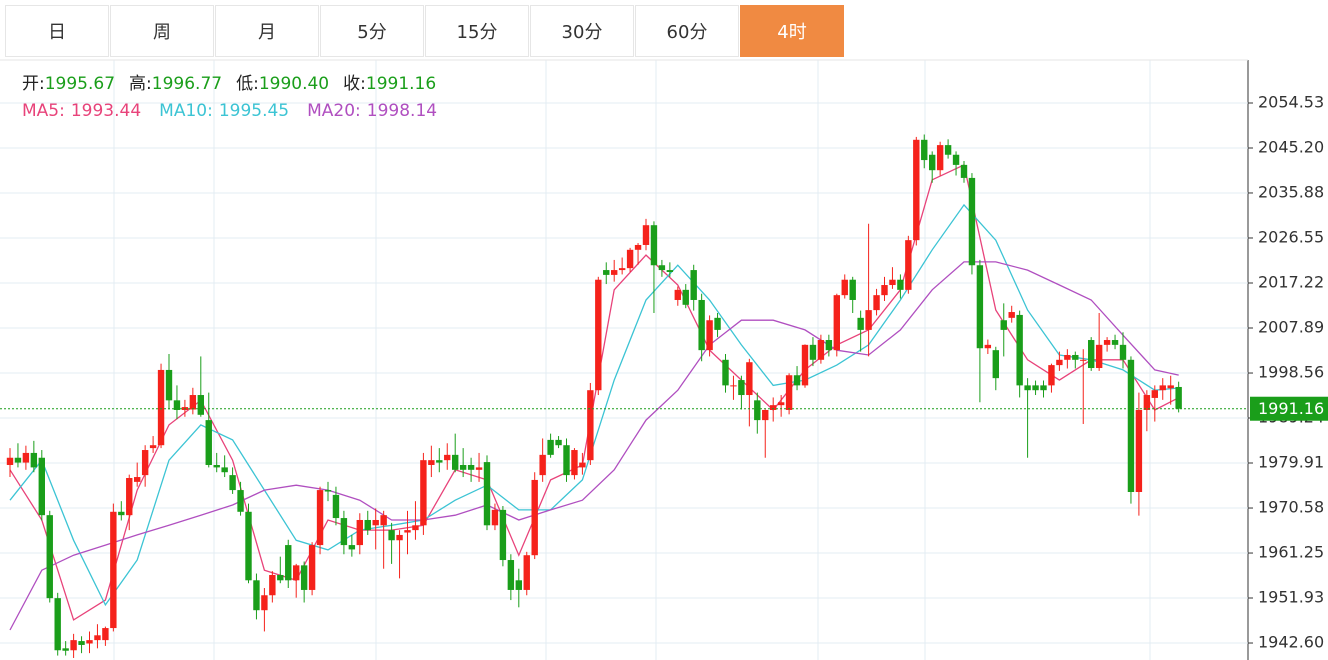 Image resolution: width=1328 pixels, height=660 pixels. Describe the element at coordinates (1291, 101) in the screenshot. I see `y-tick-label: 2054.53` at that location.